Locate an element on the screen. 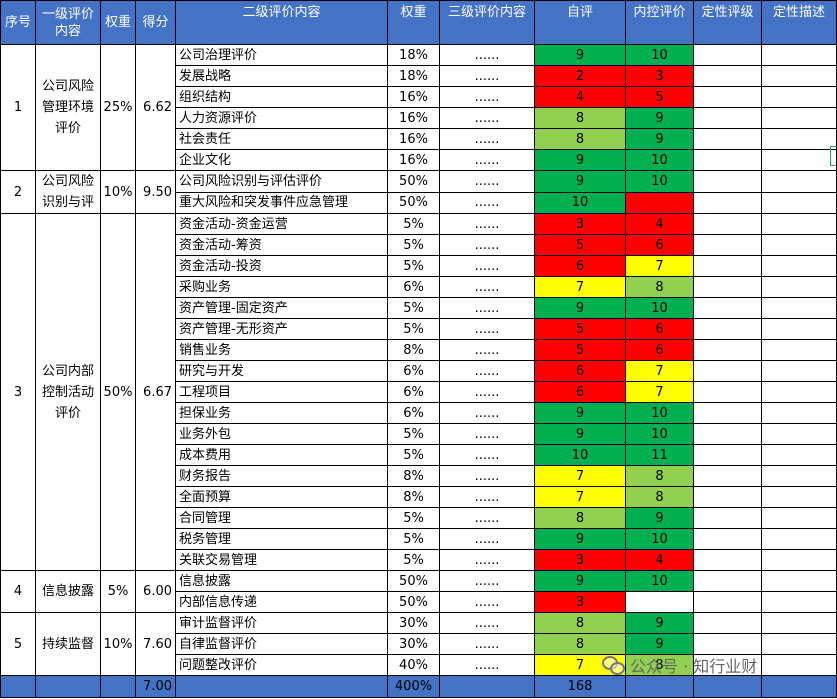 This screenshot has width=837, height=699. level2-content: 公司治理评价 is located at coordinates (281, 55).